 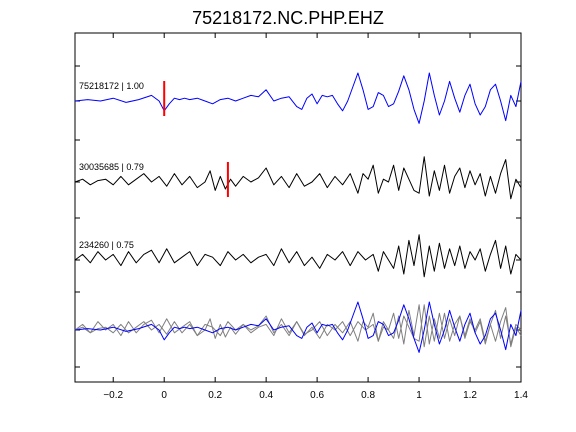 I want to click on x-tick-label-6: 1, so click(x=419, y=395).